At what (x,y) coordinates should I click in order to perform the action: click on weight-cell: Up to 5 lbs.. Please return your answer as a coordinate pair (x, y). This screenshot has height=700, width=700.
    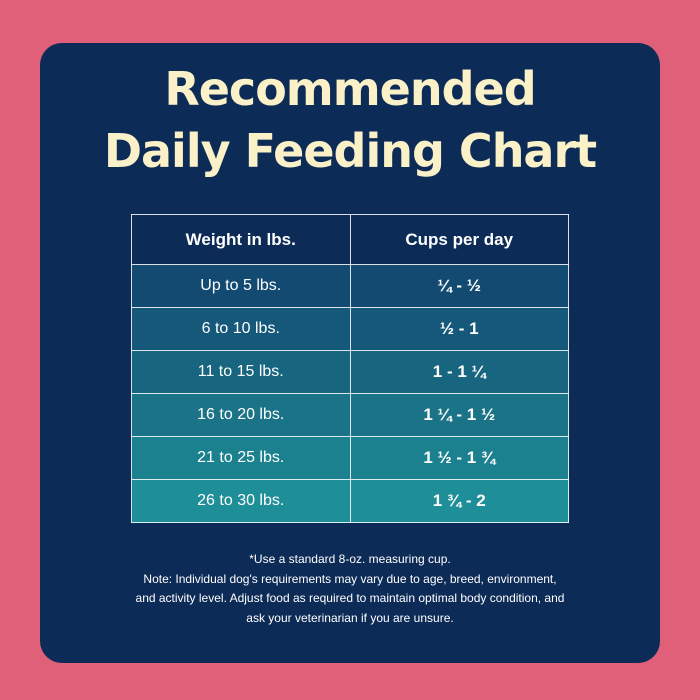
    Looking at the image, I should click on (241, 286).